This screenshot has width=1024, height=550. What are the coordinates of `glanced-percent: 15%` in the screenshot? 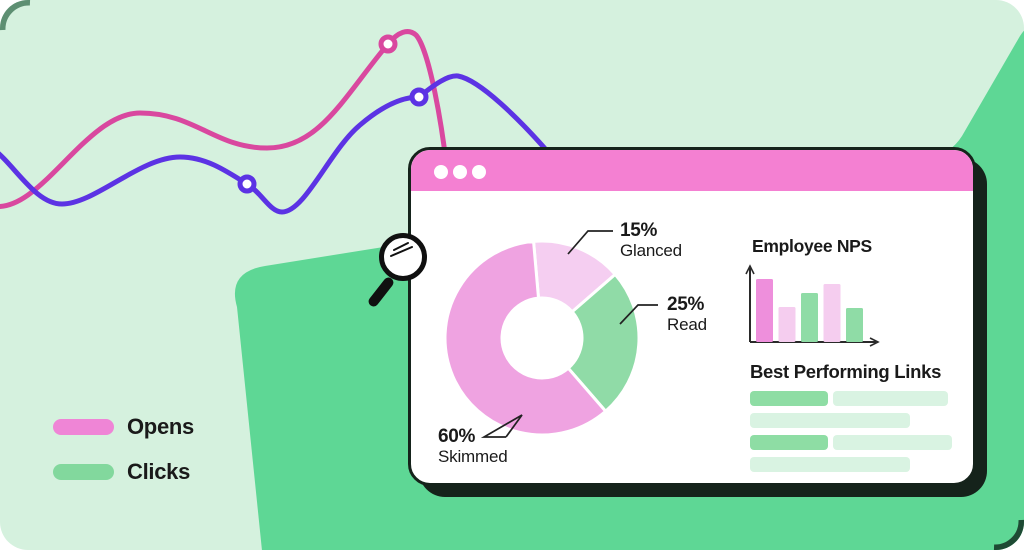 It's located at (639, 230).